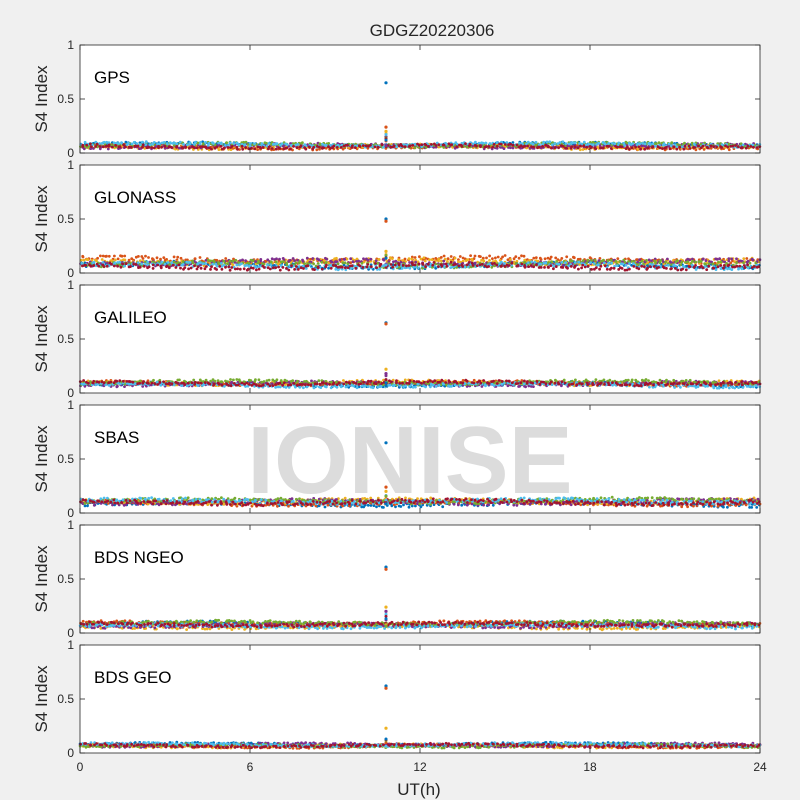 Image resolution: width=800 pixels, height=800 pixels. What do you see at coordinates (65, 219) in the screenshot?
I see `y-tick-label: 0.5` at bounding box center [65, 219].